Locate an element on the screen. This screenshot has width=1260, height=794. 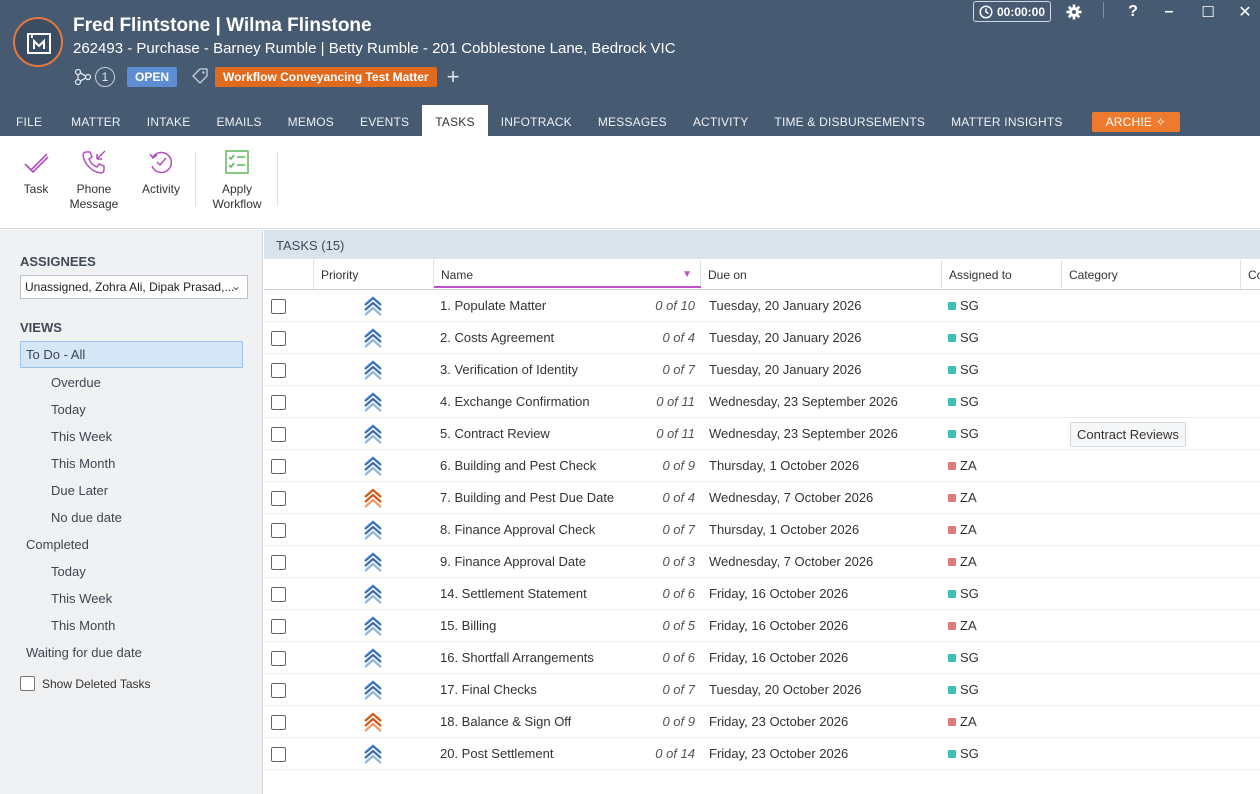
tab-archie: ARCHIE ✧ is located at coordinates (1135, 122).